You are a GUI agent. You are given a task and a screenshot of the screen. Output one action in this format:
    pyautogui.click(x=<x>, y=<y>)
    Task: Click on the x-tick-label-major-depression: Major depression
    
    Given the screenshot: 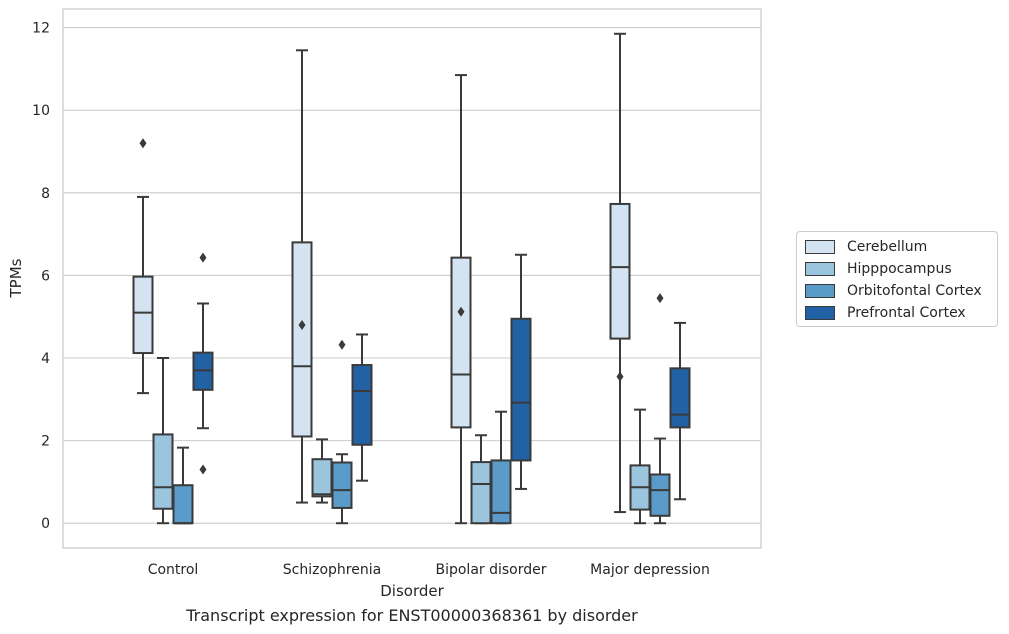 What is the action you would take?
    pyautogui.click(x=650, y=570)
    